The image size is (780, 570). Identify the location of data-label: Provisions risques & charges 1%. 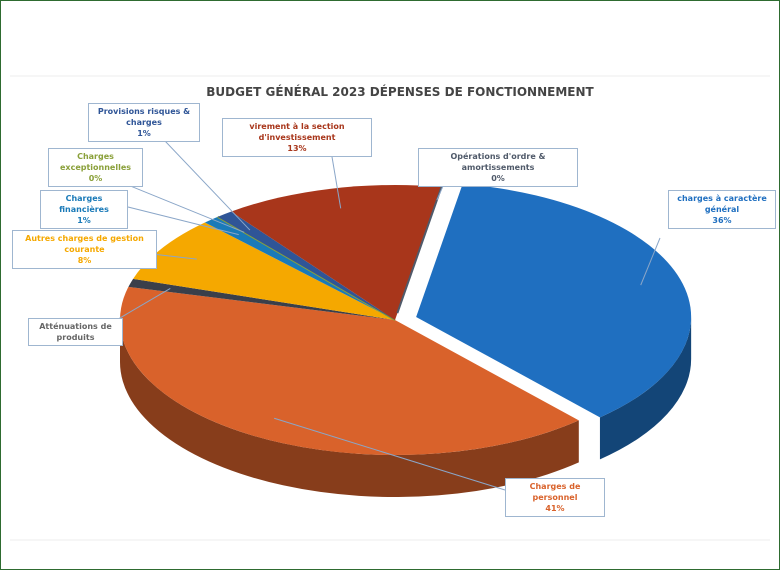
(144, 122).